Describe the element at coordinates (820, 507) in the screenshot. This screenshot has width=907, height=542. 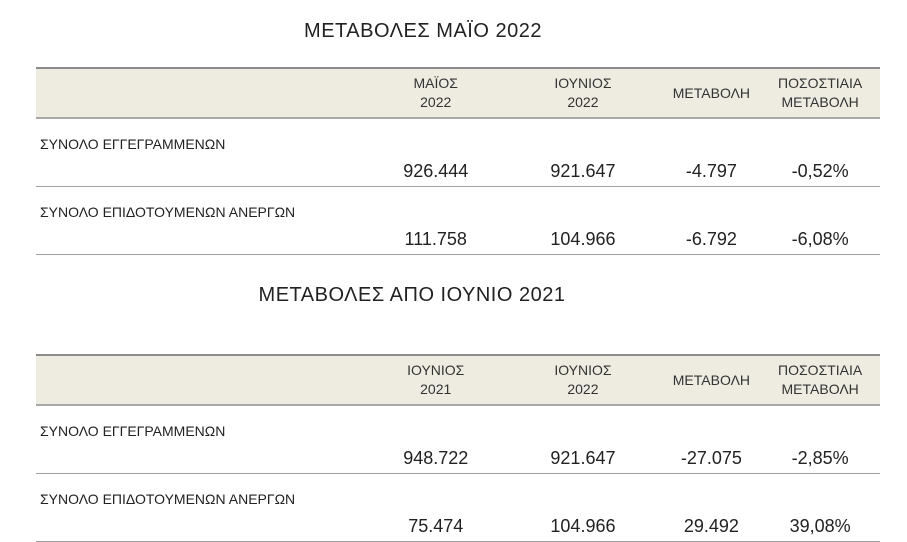
I see `cell-value: 39,08%` at that location.